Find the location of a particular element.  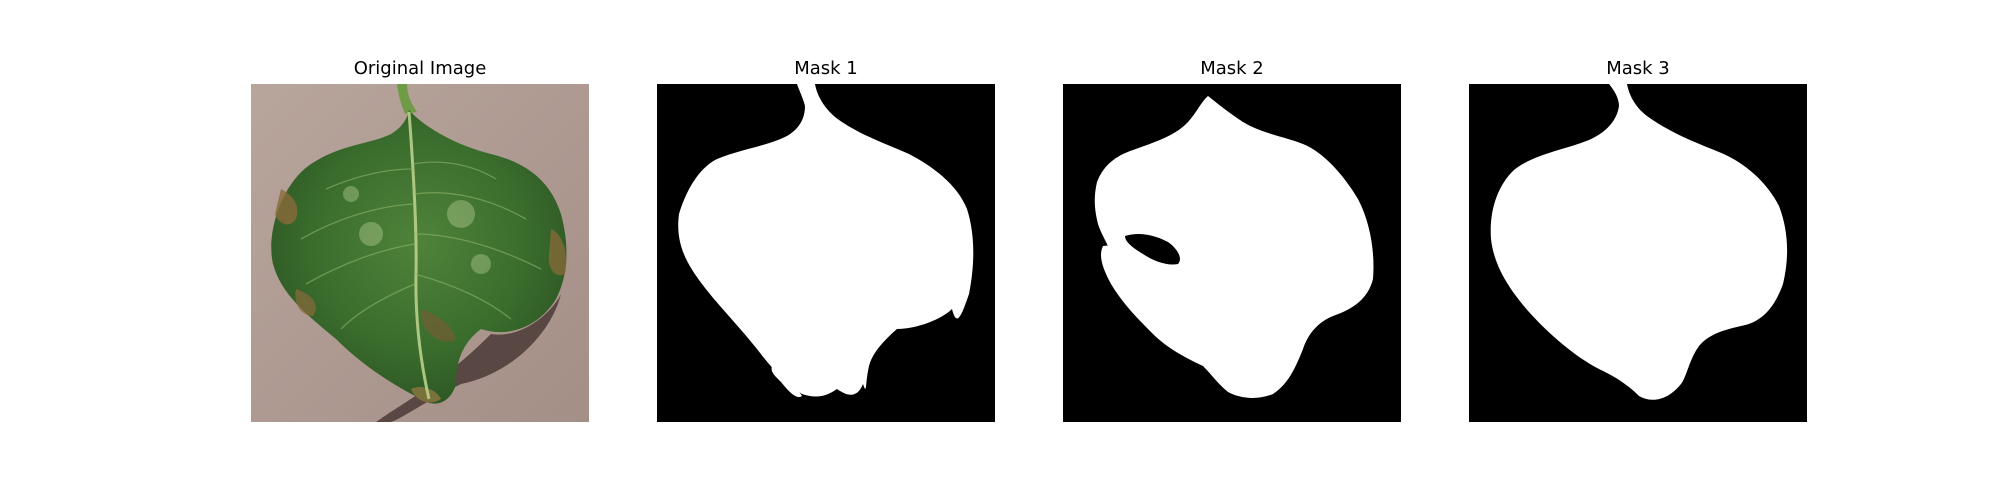

panel-original-image: Original Image is located at coordinates (420, 242).